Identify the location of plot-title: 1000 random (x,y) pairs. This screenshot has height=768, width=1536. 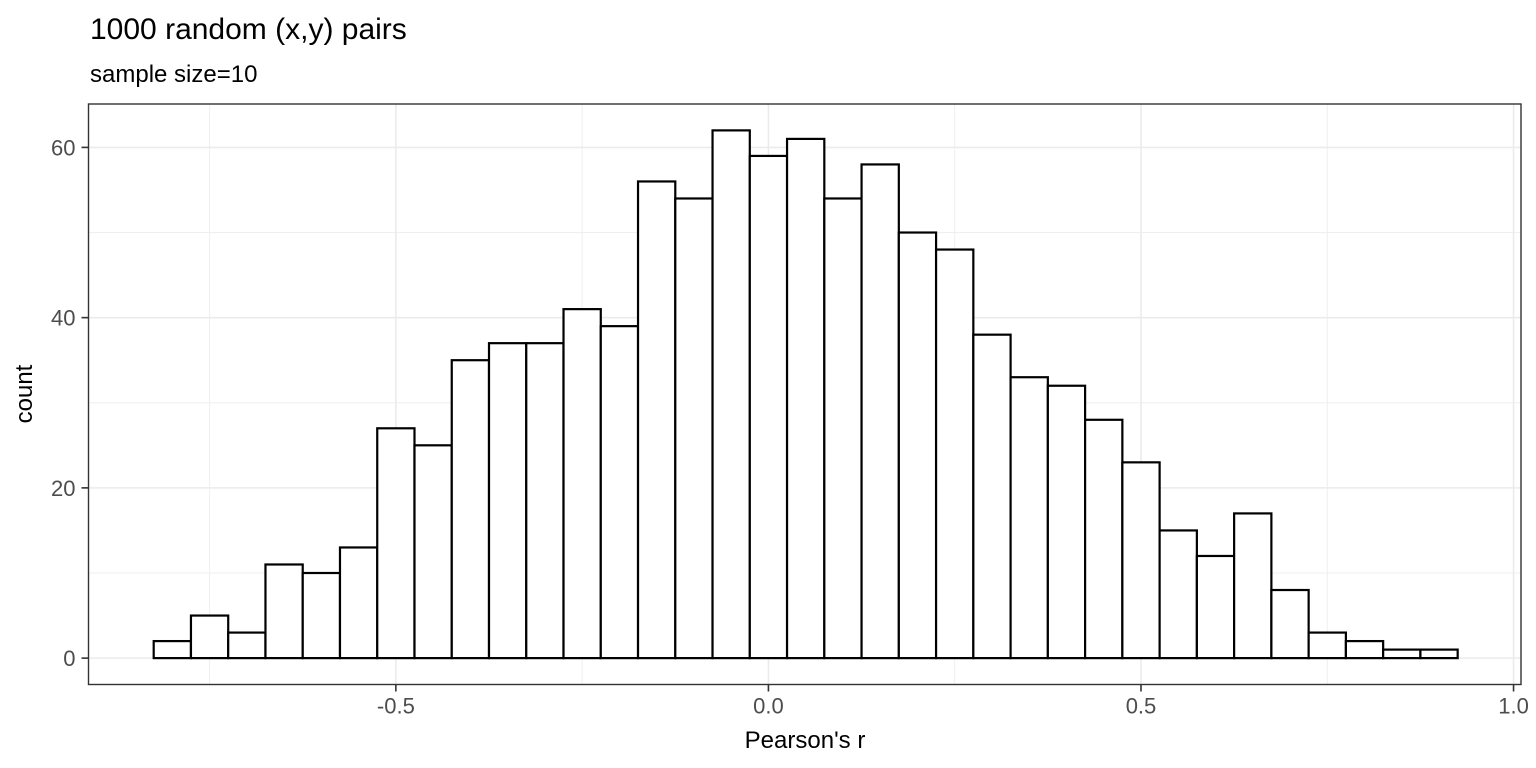
(248, 29).